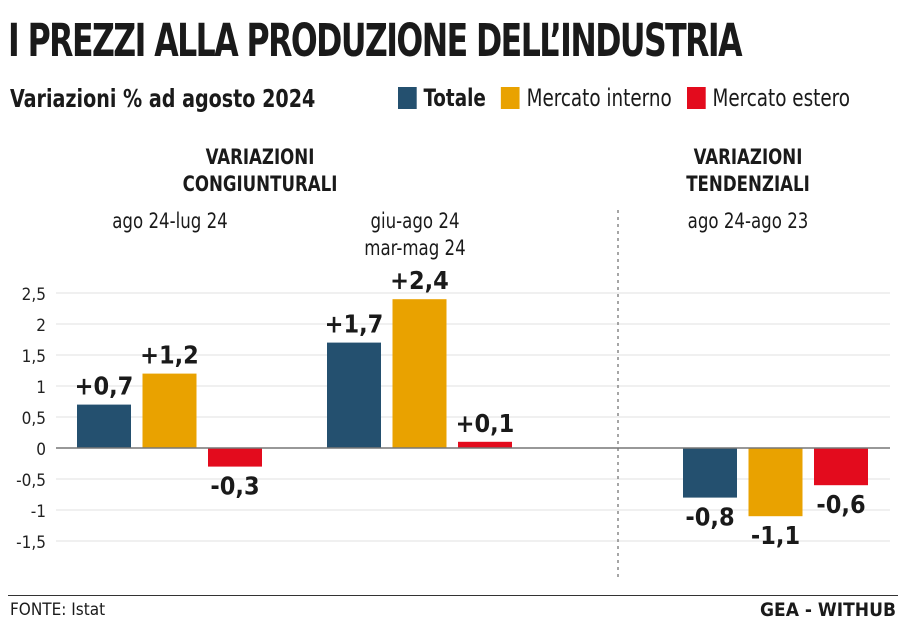 Image resolution: width=906 pixels, height=632 pixels. I want to click on brand-logo: GEA - WITHUB, so click(827, 610).